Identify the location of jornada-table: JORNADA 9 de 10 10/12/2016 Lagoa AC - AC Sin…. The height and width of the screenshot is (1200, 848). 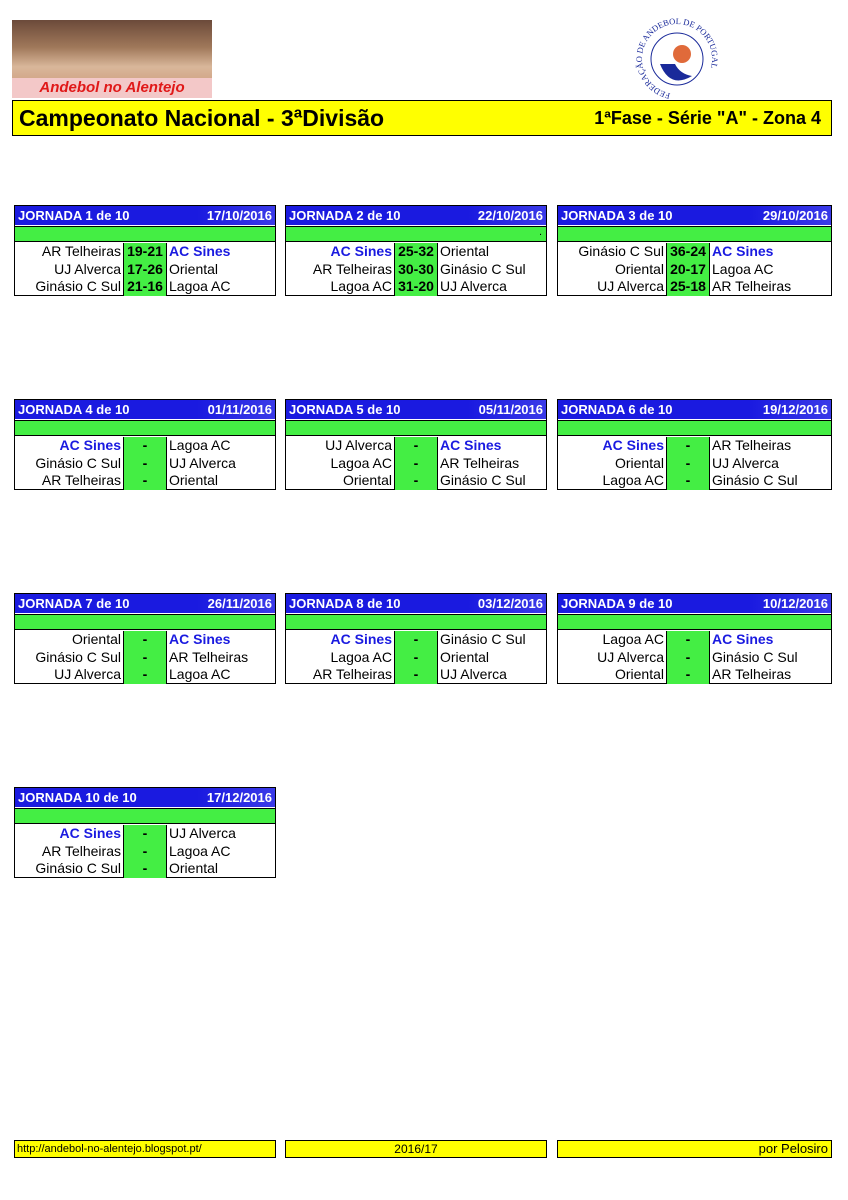
(694, 638).